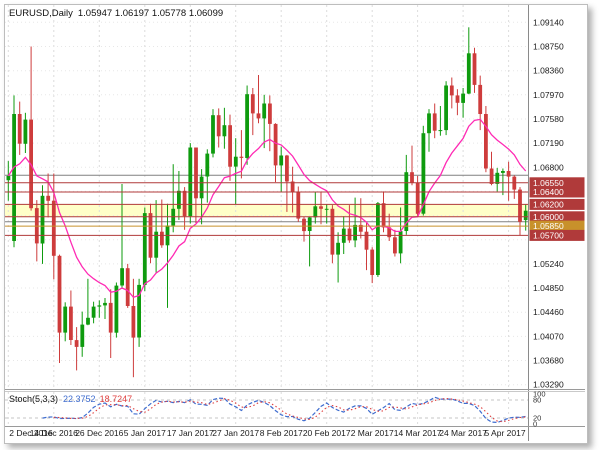  I want to click on price-line-label: 1.06550, so click(548, 183).